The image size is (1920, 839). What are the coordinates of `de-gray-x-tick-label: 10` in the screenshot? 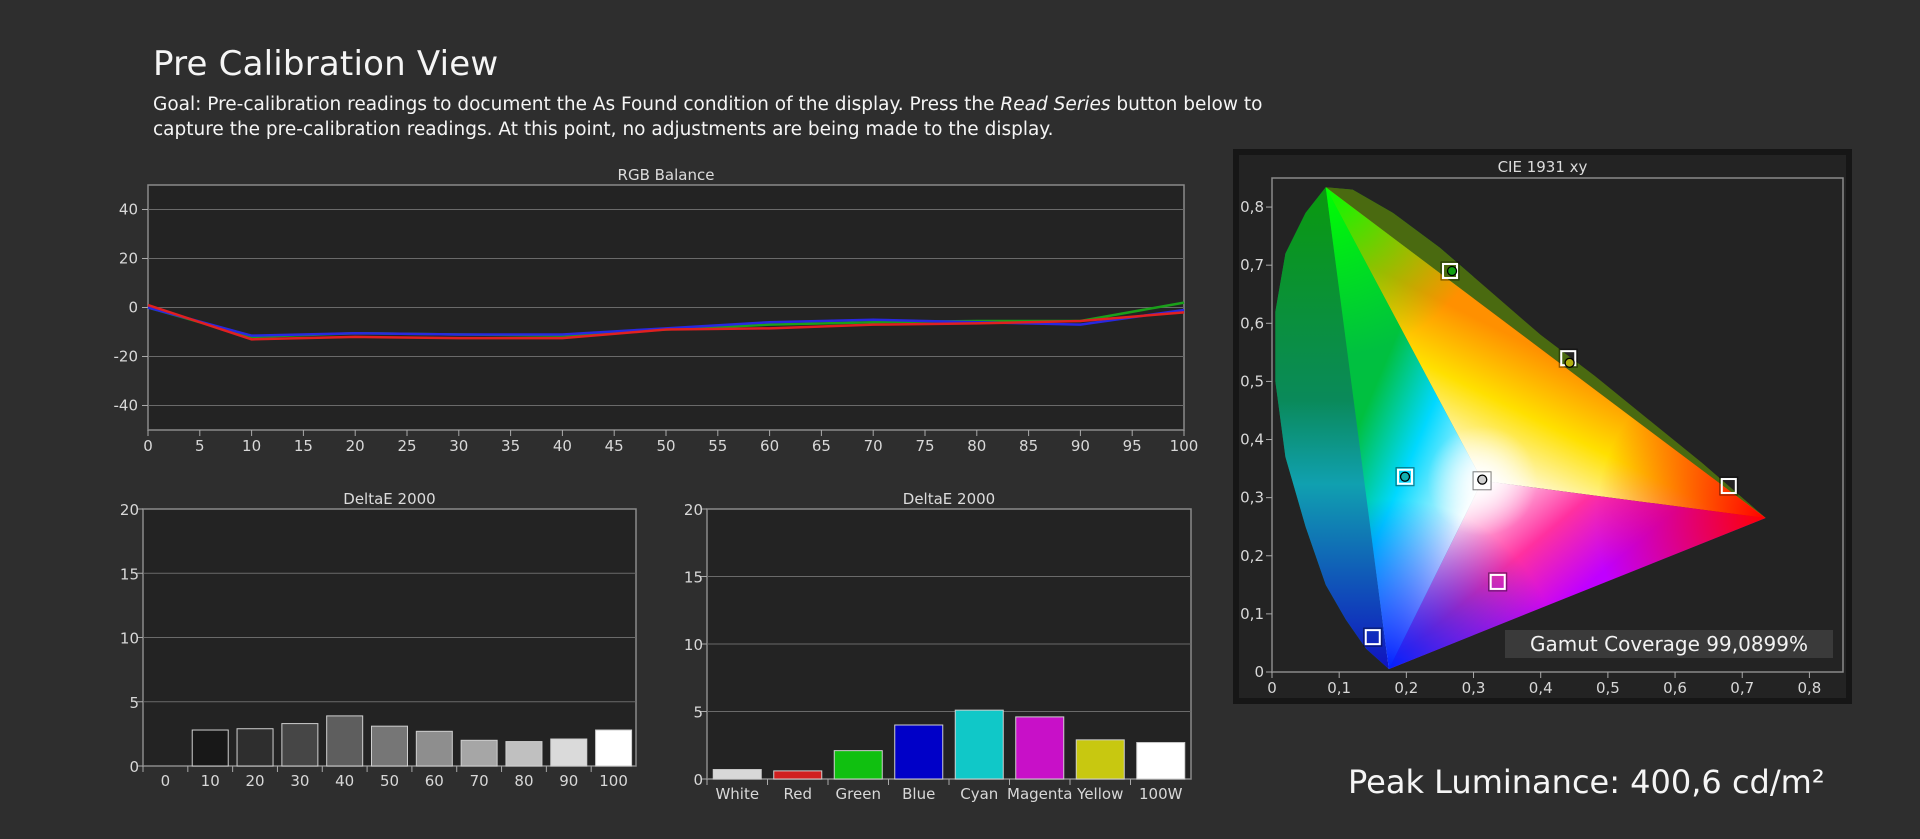 It's located at (210, 781).